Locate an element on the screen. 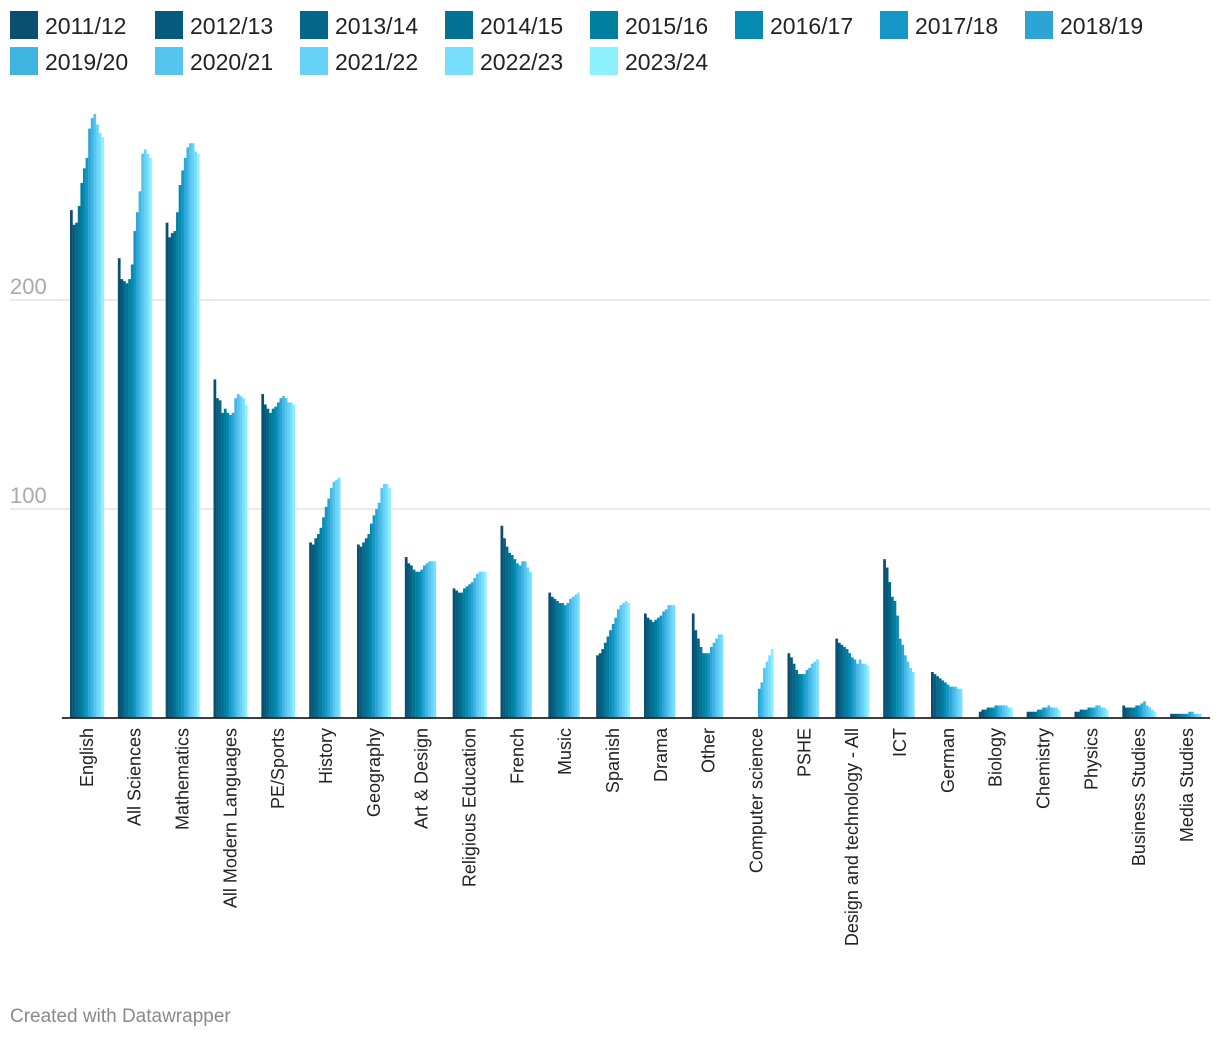 The height and width of the screenshot is (1042, 1220). legend-label-2016-17: 2016/17 is located at coordinates (811, 26).